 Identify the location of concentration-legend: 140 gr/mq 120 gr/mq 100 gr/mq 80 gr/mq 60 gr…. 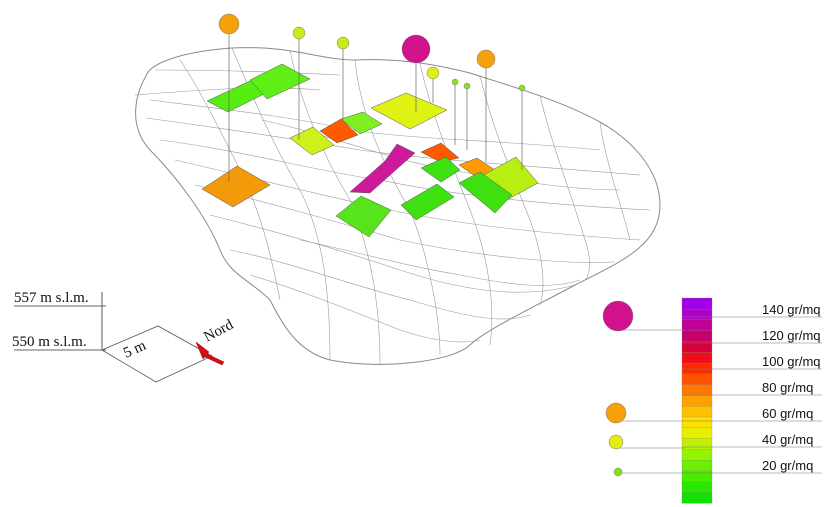
(712, 400).